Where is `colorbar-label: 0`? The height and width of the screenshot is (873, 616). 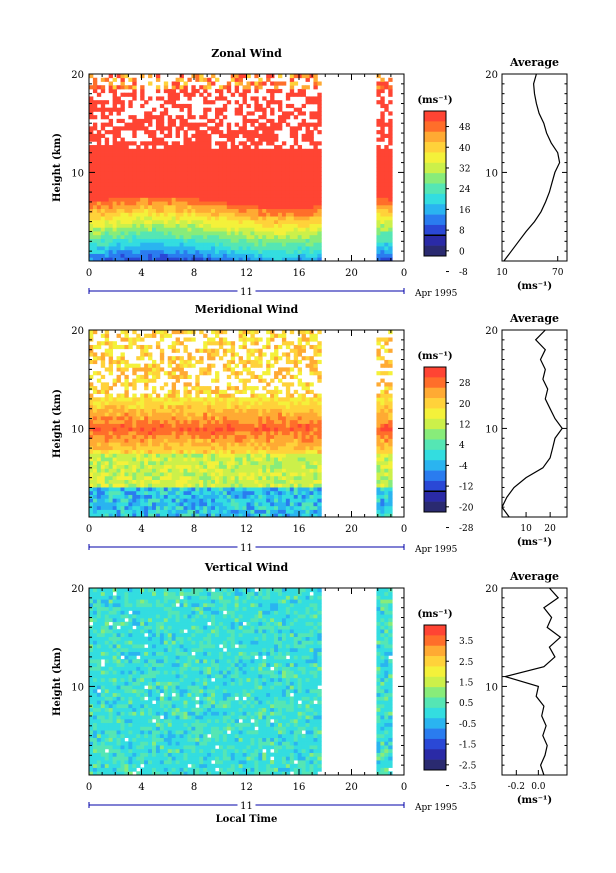 colorbar-label: 0 is located at coordinates (462, 252).